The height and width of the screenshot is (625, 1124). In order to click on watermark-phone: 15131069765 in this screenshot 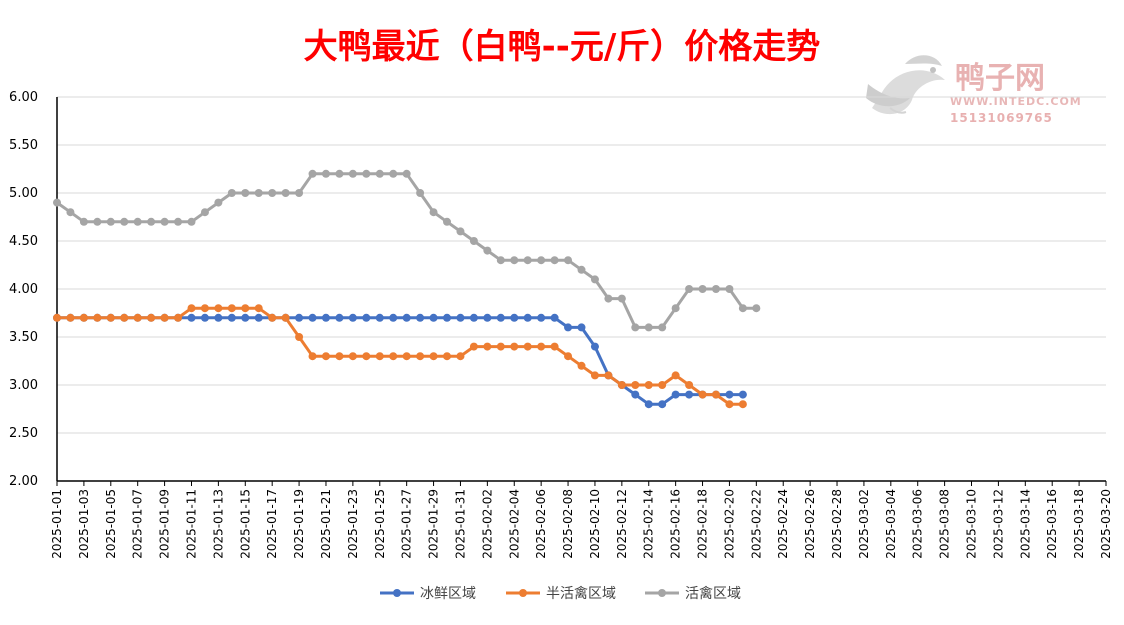, I will do `click(1001, 118)`.